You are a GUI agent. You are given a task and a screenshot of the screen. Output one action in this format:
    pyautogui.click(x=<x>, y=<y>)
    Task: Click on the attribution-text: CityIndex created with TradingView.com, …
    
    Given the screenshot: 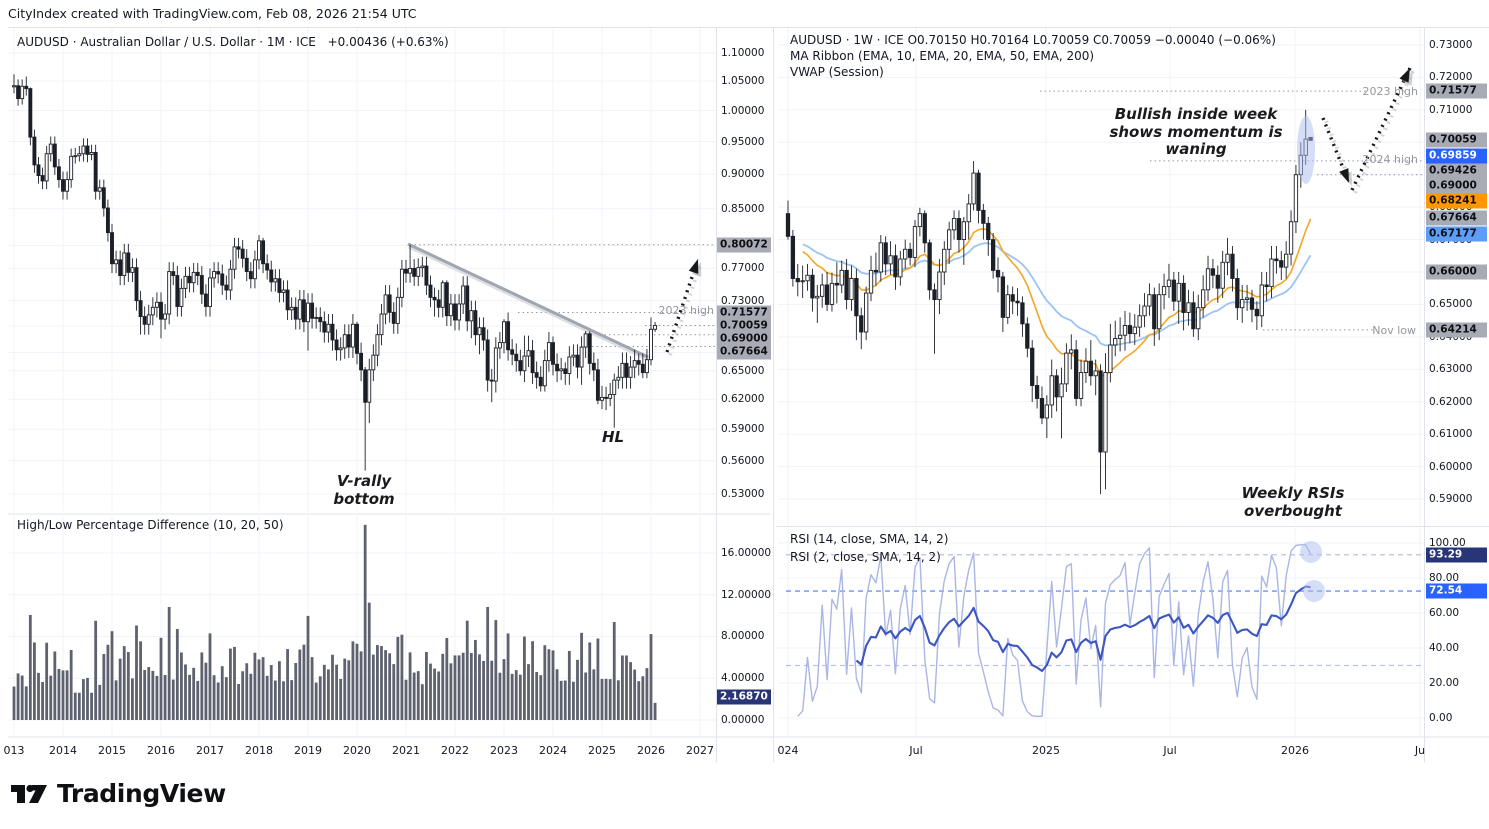 What is the action you would take?
    pyautogui.click(x=212, y=13)
    